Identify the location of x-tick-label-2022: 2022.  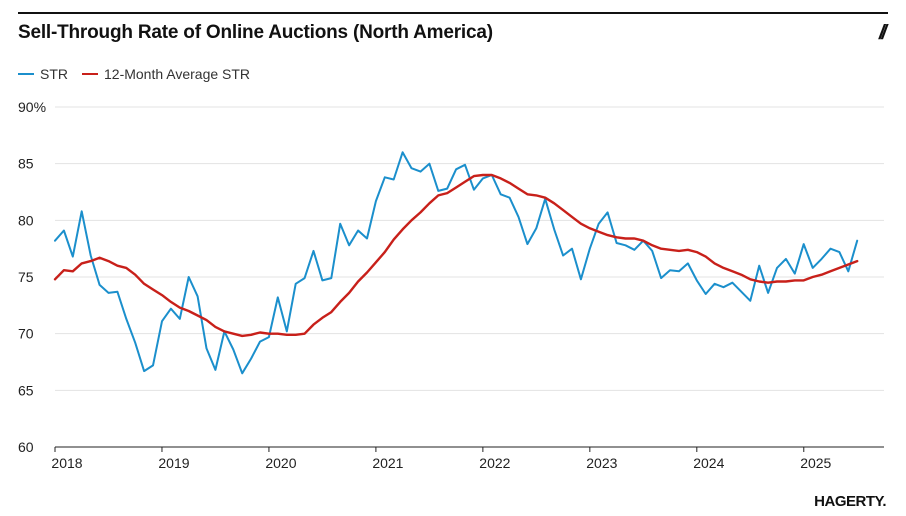
(494, 463).